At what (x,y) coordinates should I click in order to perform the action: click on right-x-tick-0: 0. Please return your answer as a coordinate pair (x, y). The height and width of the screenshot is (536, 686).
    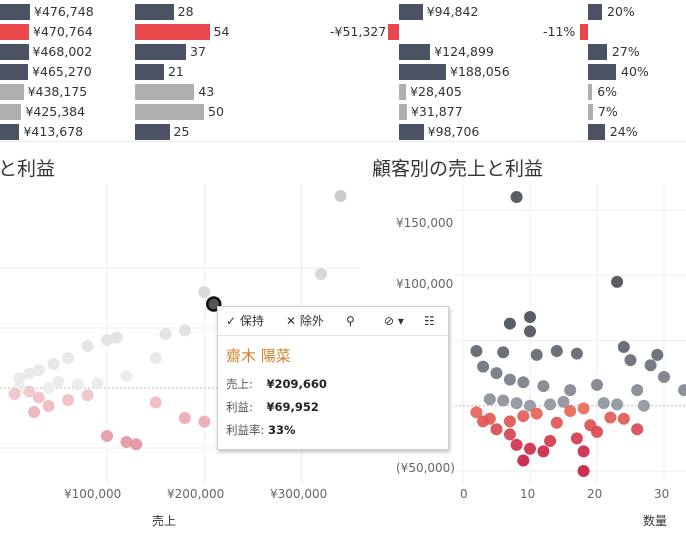
    Looking at the image, I should click on (464, 494).